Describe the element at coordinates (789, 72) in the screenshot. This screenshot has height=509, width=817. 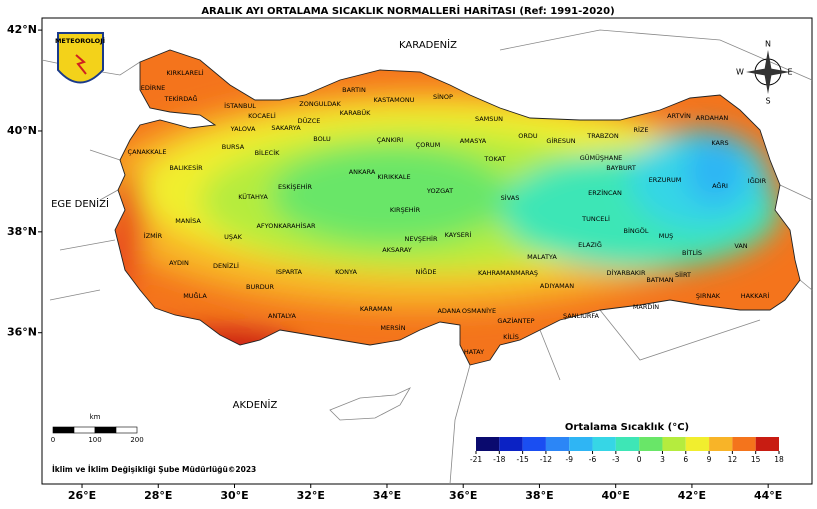
I see `compass-label: E` at that location.